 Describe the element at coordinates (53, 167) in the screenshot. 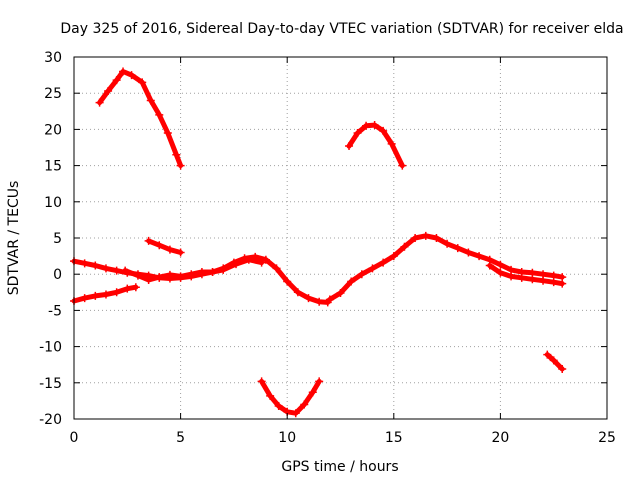

I see `y-tick-label: 15` at that location.